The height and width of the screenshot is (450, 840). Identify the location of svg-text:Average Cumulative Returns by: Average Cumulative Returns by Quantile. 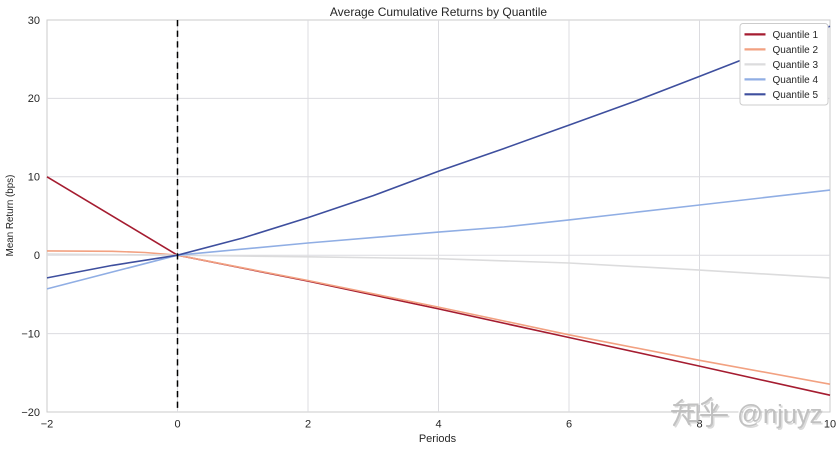
(439, 12).